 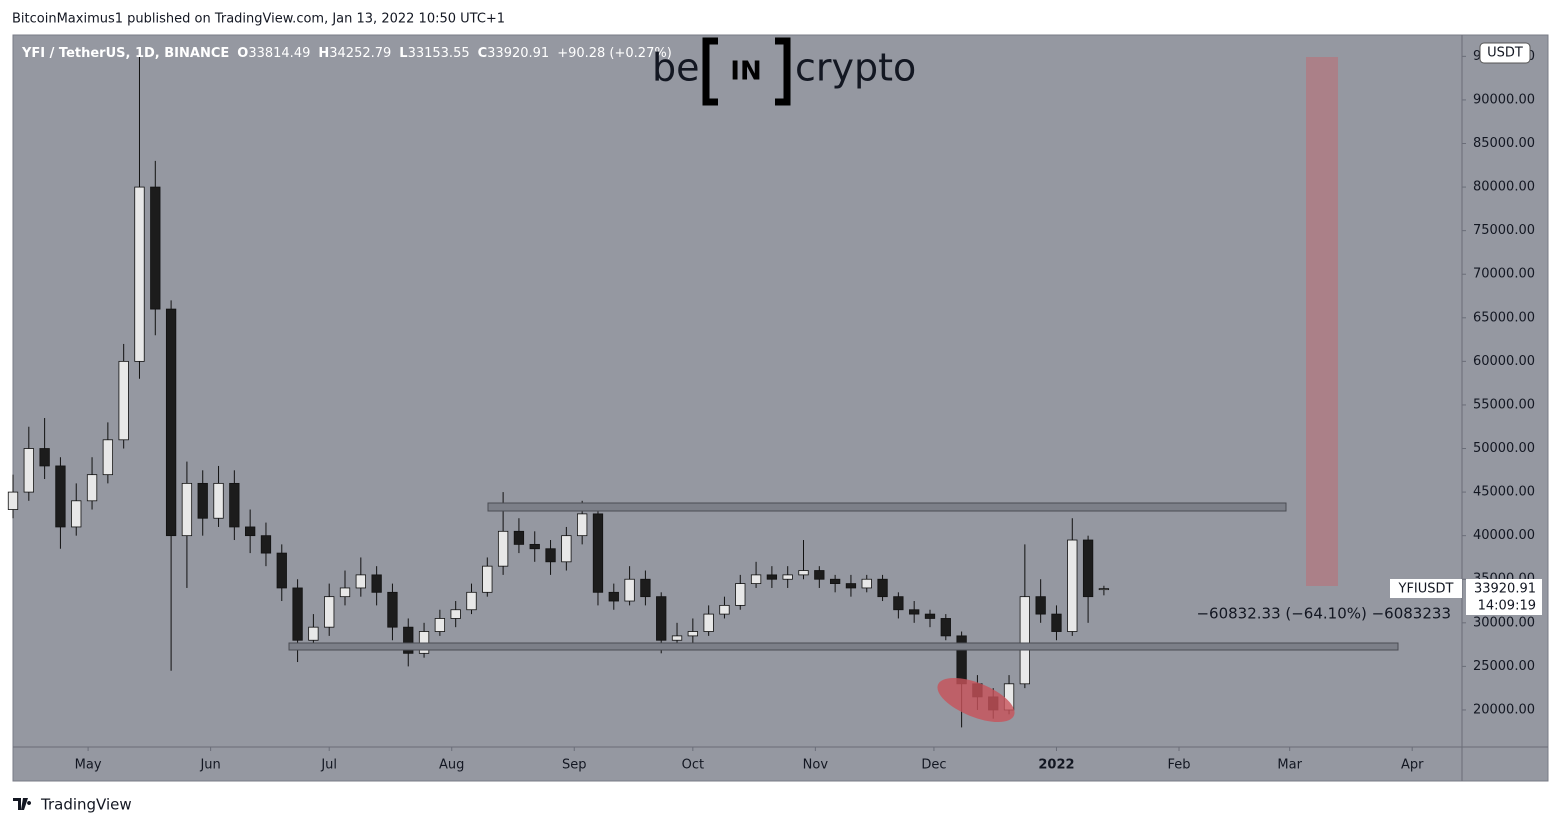 What do you see at coordinates (1056, 765) in the screenshot?
I see `x-tick-label: 2022` at bounding box center [1056, 765].